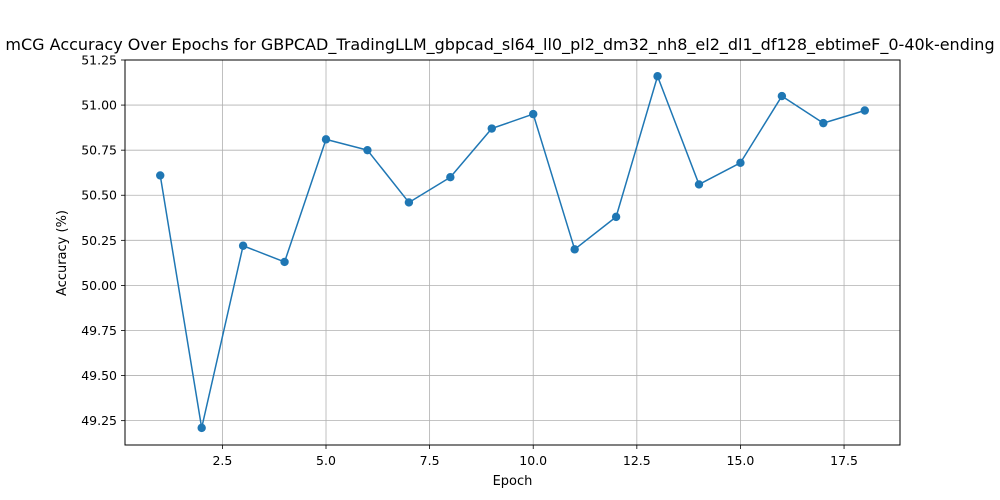 The height and width of the screenshot is (500, 1000). Describe the element at coordinates (430, 460) in the screenshot. I see `x-tick-label: 7.5` at that location.